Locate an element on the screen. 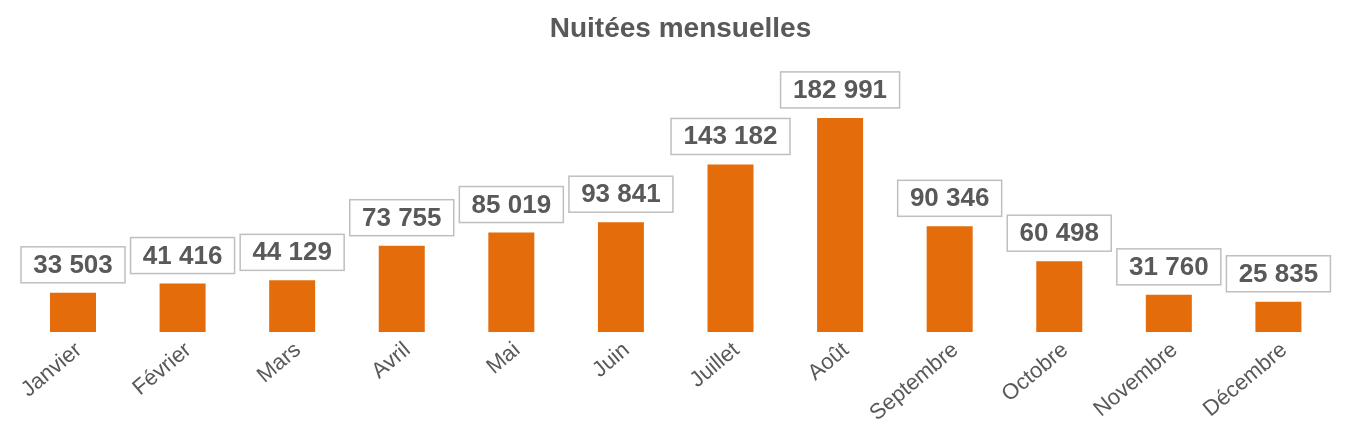 This screenshot has width=1361, height=430. data-label: 85 019 is located at coordinates (511, 203).